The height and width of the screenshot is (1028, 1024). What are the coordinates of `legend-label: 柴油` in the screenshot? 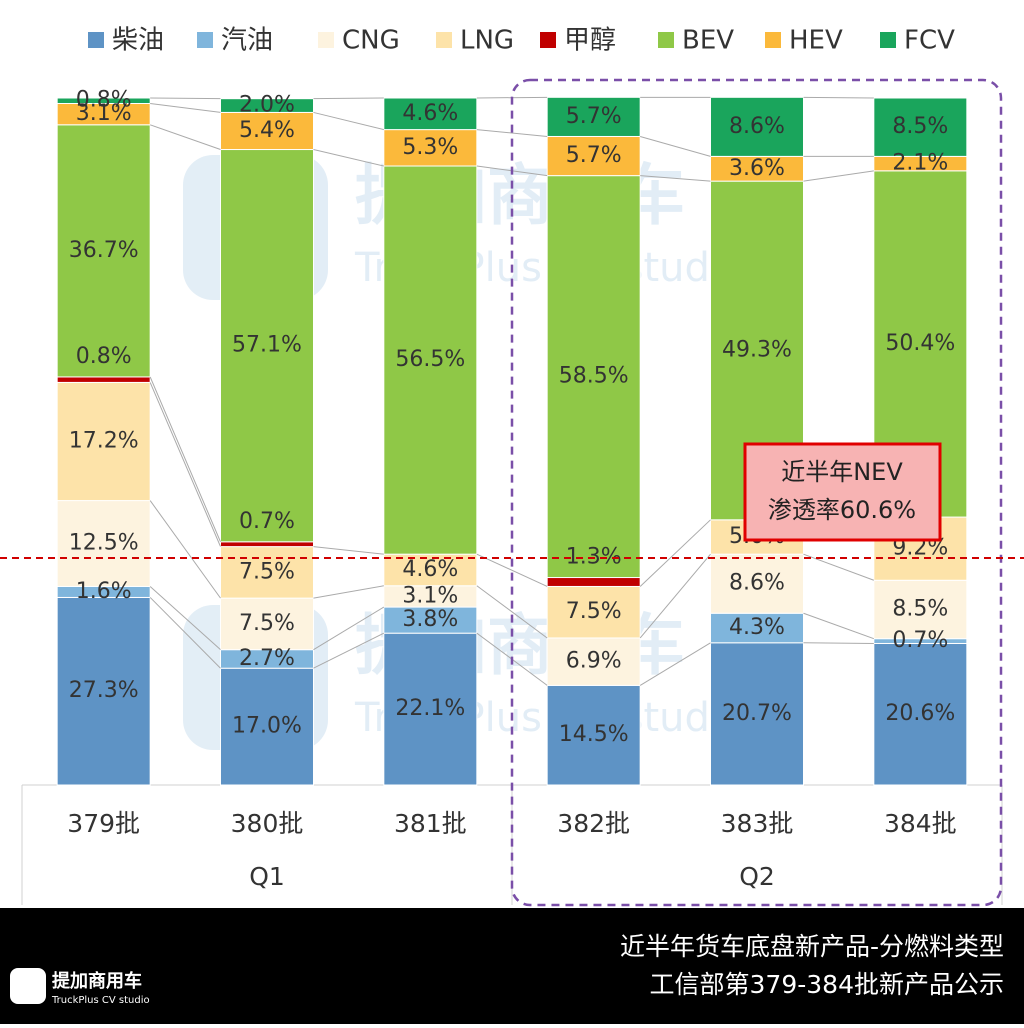 It's located at (138, 41).